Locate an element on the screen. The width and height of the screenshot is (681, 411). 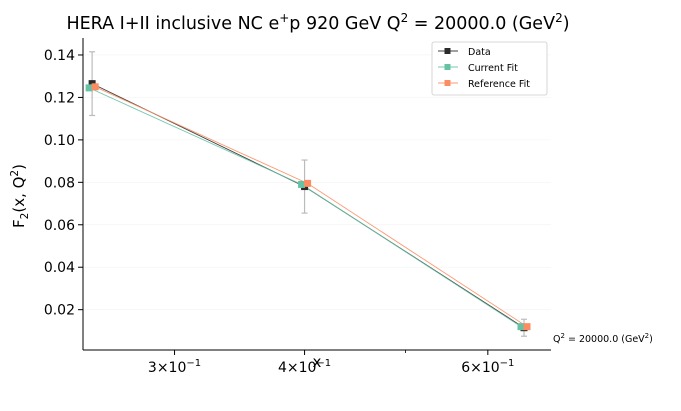
legend-label: Data is located at coordinates (479, 52).